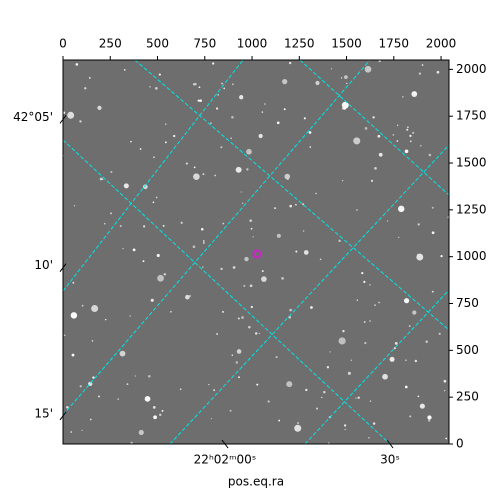 The height and width of the screenshot is (504, 500). I want to click on grid-line, so click(376, 366).